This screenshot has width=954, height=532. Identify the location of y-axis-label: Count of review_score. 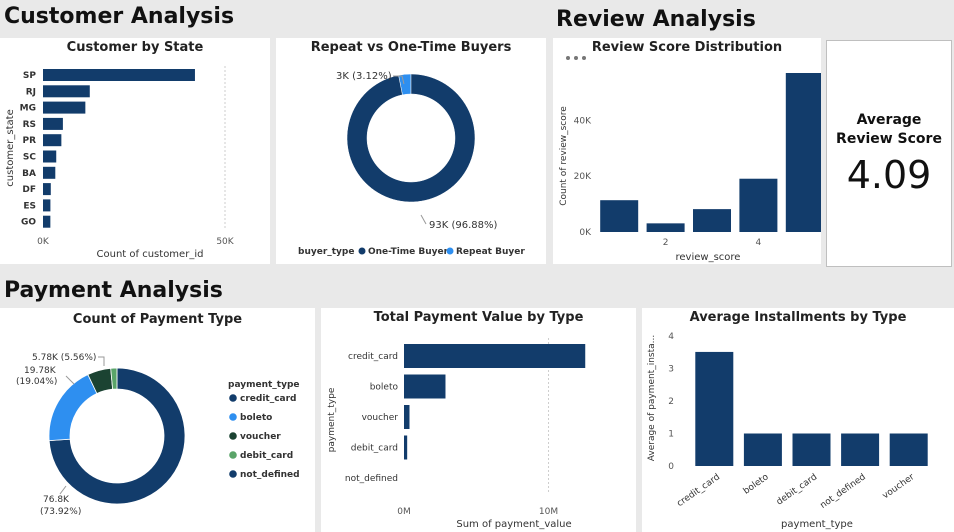
(564, 156).